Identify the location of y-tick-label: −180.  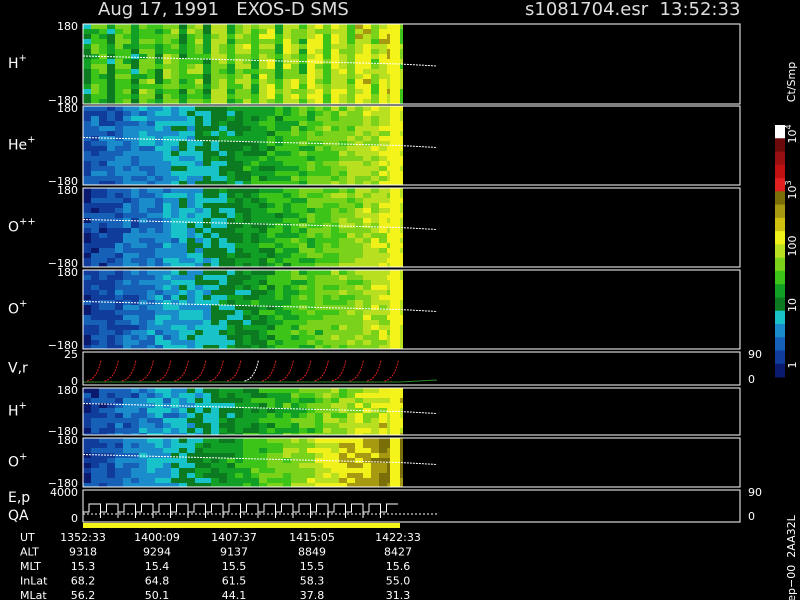
(63, 483).